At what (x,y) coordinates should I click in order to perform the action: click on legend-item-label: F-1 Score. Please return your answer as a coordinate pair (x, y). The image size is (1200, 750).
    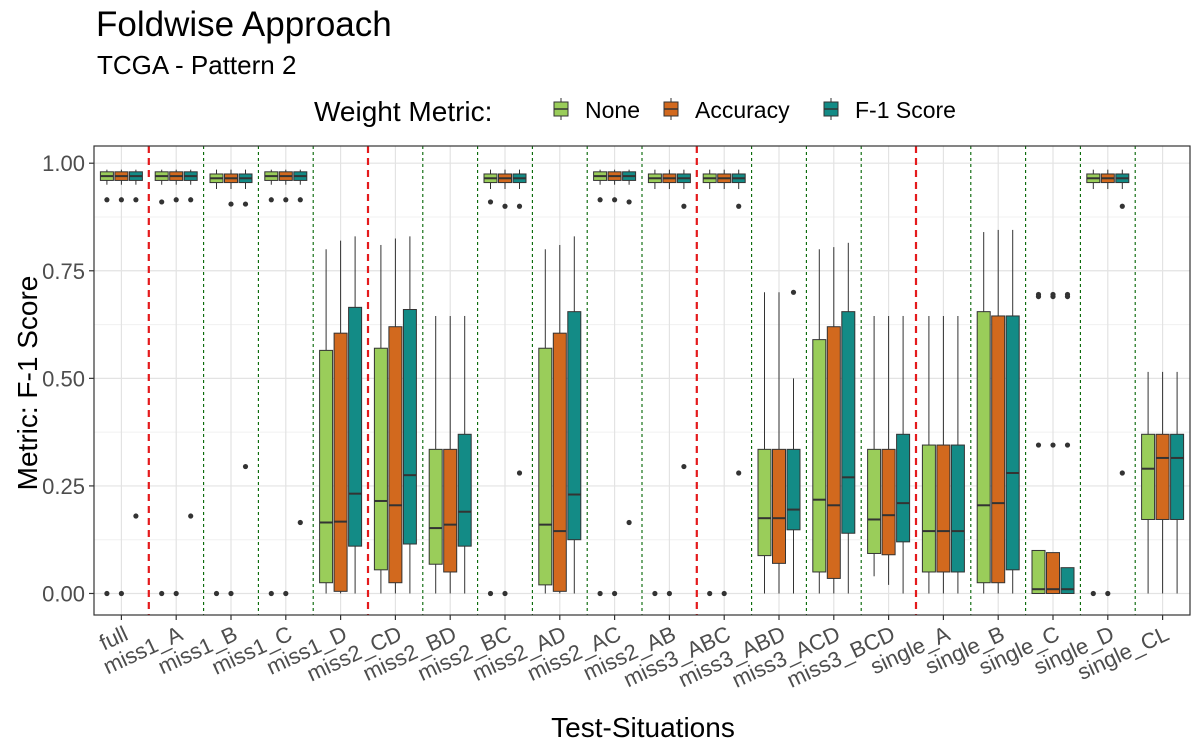
    Looking at the image, I should click on (905, 110).